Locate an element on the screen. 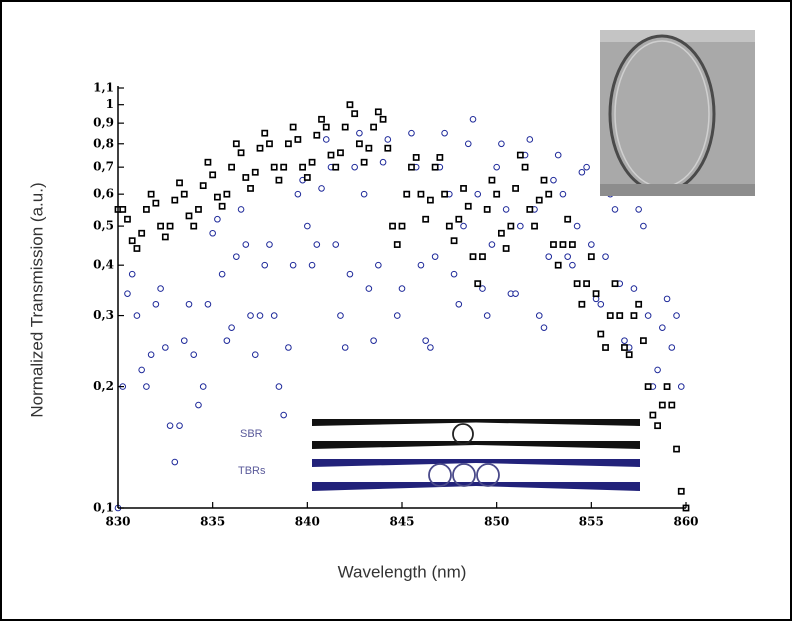 The image size is (792, 621). y-tick-label: 1,1 is located at coordinates (103, 88).